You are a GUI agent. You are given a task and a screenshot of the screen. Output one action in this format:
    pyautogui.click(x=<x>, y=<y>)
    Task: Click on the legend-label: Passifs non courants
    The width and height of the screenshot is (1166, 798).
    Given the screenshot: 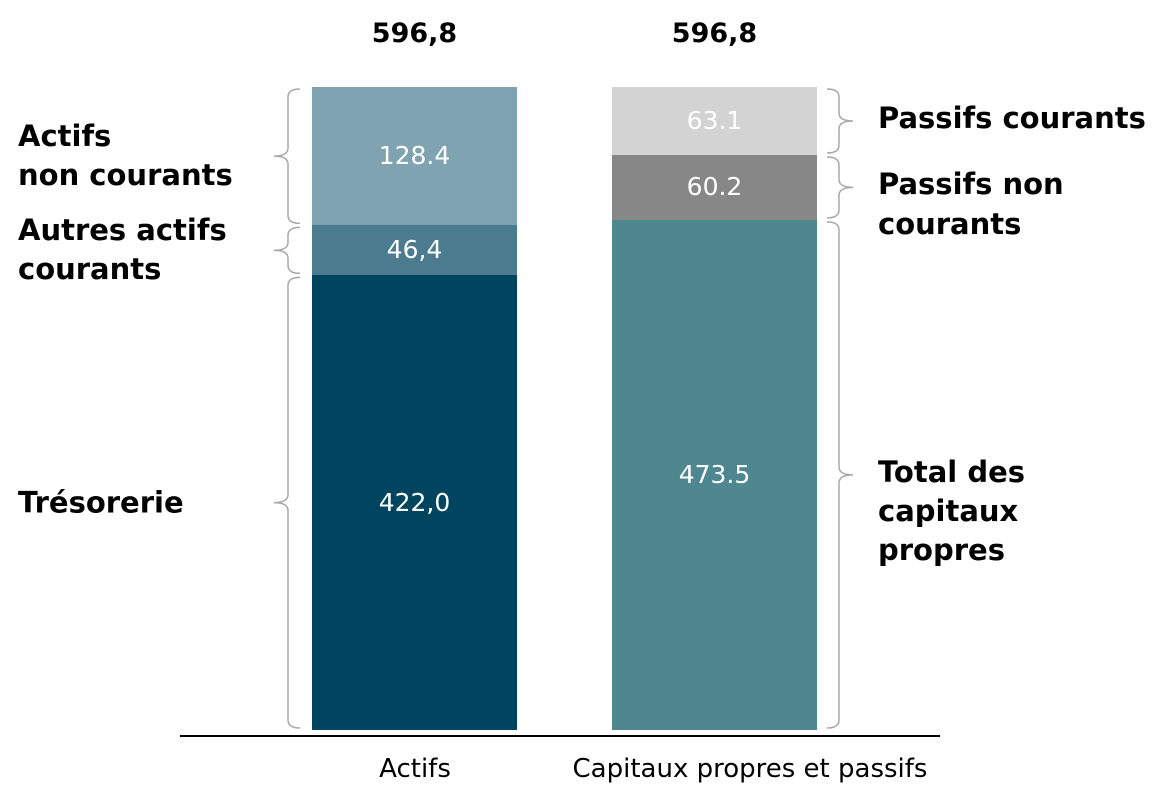 What is the action you would take?
    pyautogui.click(x=971, y=204)
    